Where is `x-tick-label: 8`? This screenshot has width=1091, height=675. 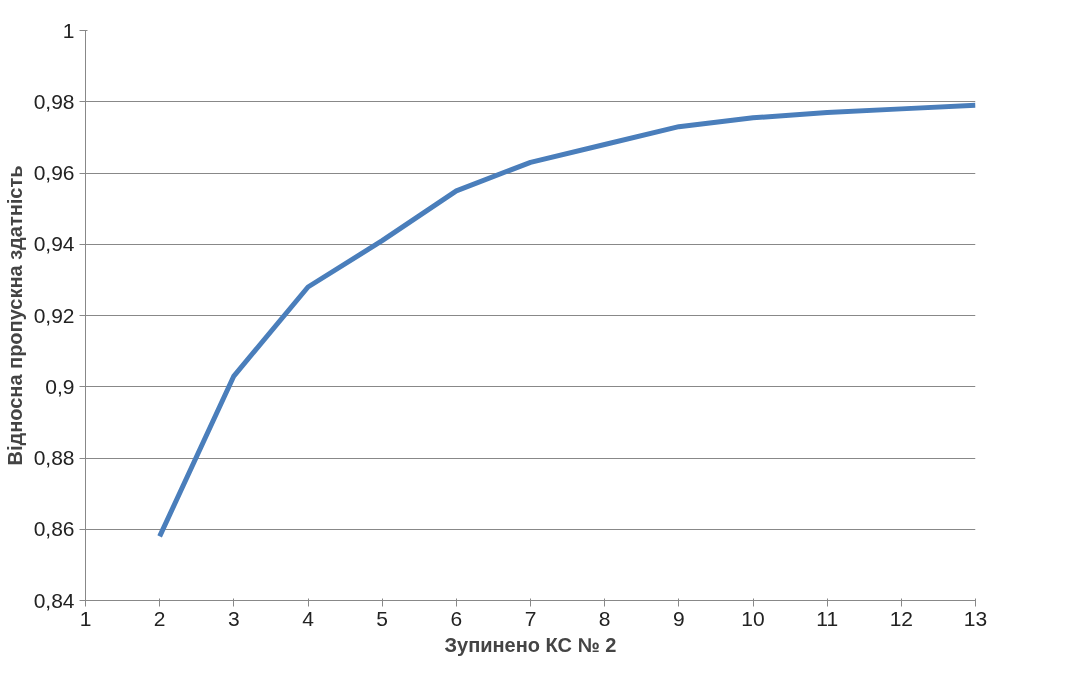 x-tick-label: 8 is located at coordinates (604, 618).